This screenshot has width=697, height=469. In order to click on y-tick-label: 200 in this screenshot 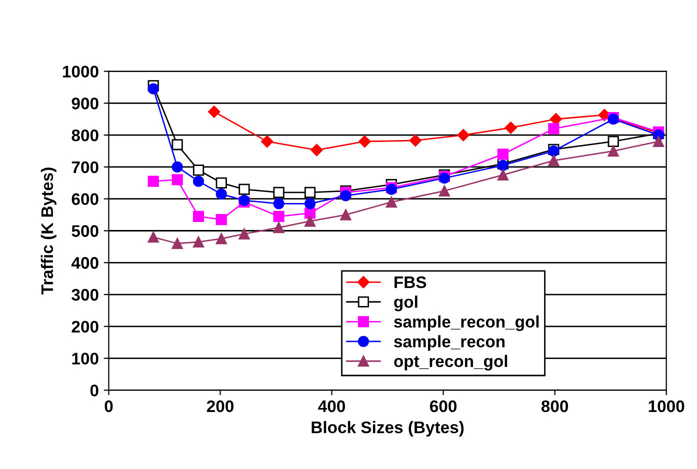, I will do `click(85, 326)`.